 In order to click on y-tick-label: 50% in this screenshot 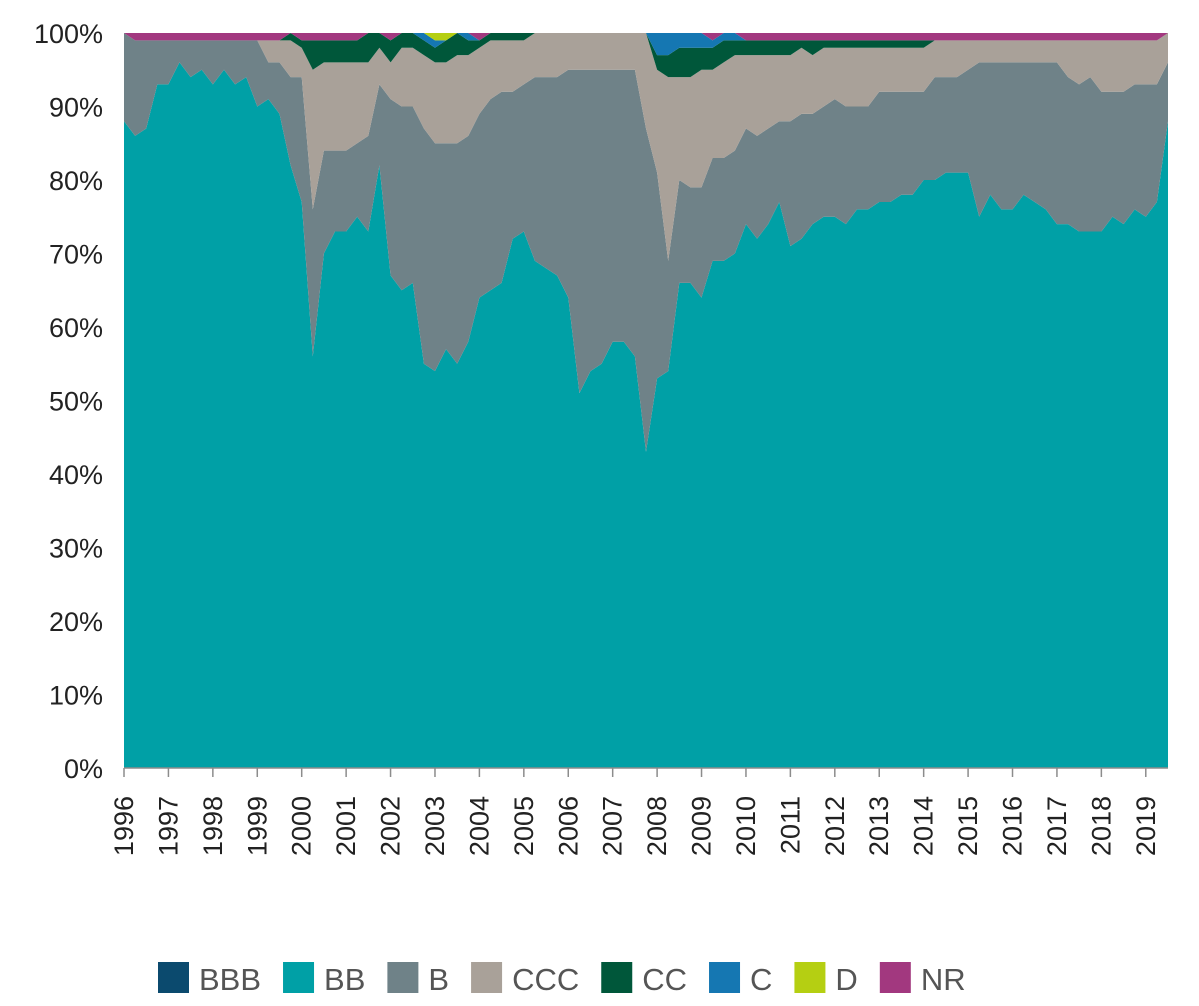, I will do `click(76, 402)`.